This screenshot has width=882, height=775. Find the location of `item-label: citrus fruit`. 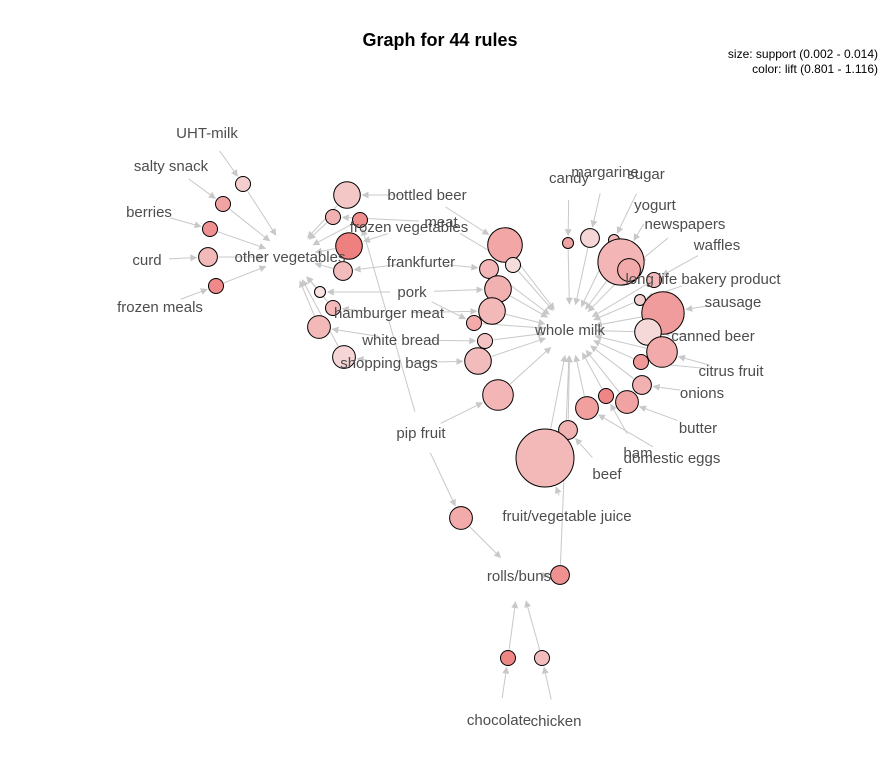

item-label: citrus fruit is located at coordinates (731, 371).